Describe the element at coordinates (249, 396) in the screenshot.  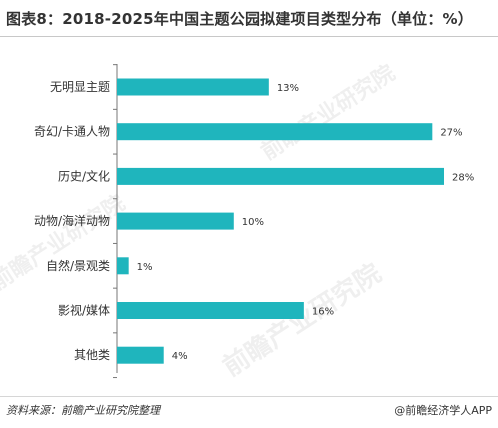
I see `footer-divider` at that location.